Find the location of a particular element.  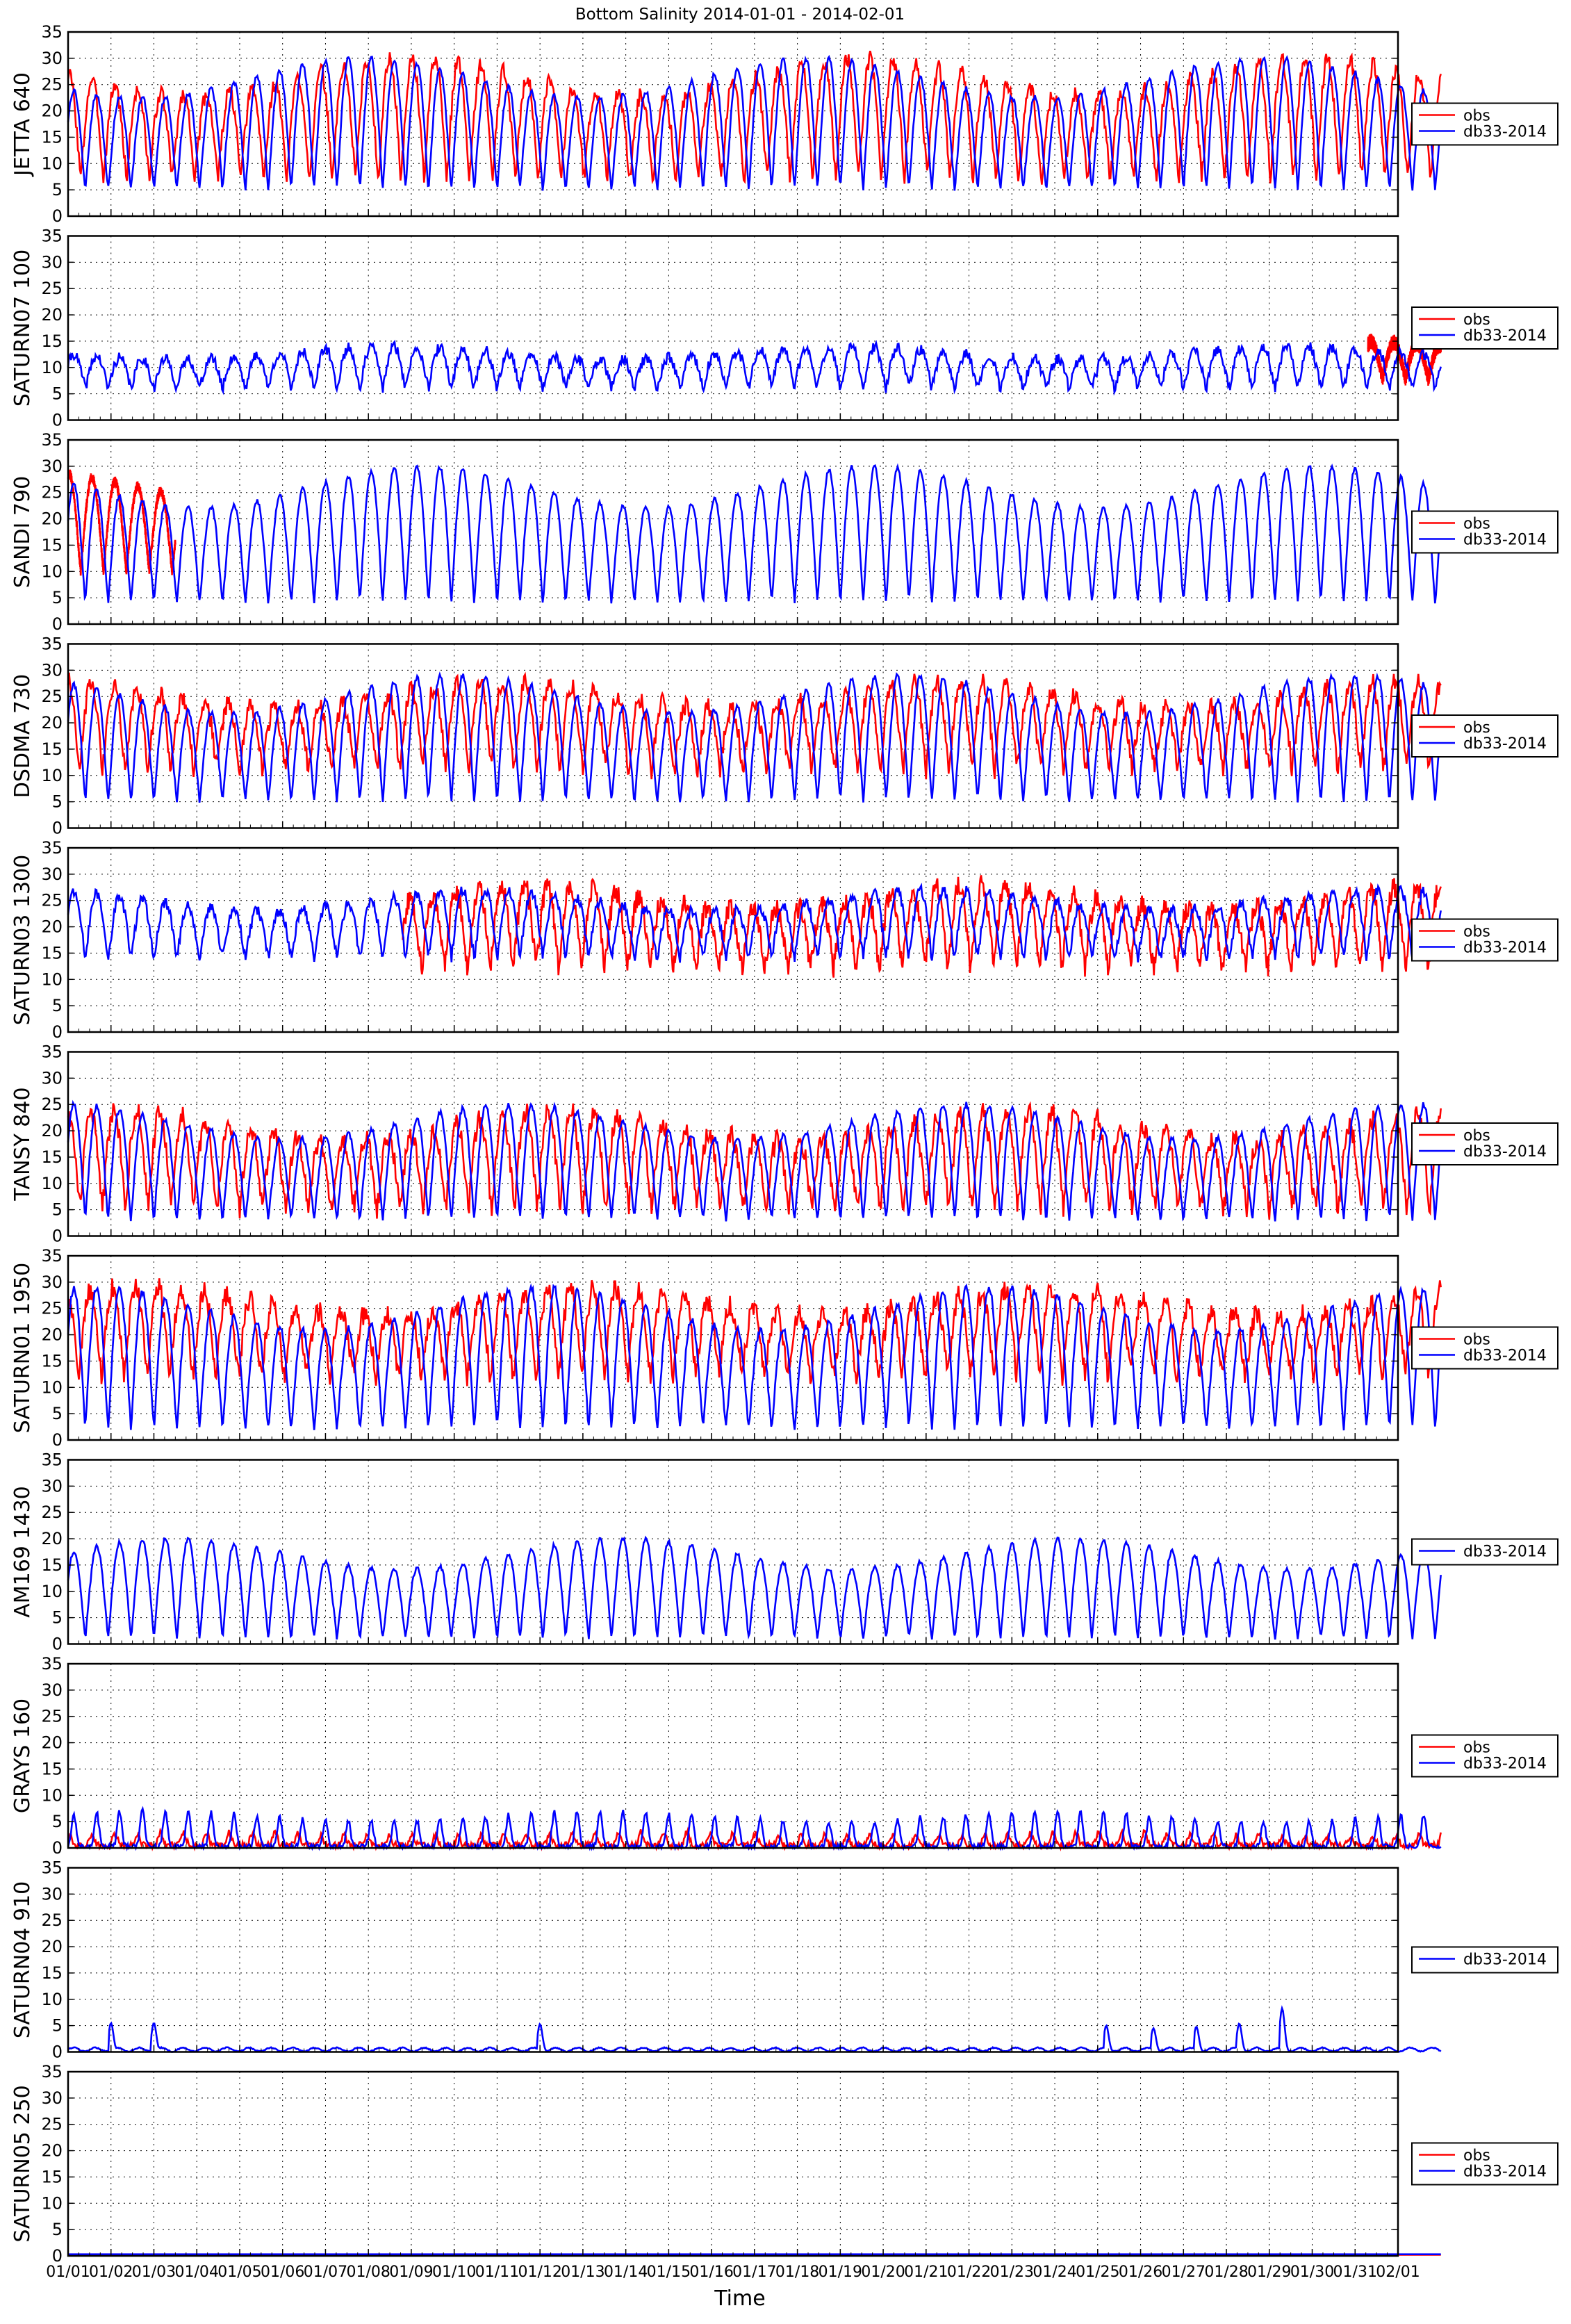

panel-10: 0 5 10 15 20 25 30 35 SATURN04 910 db33-2014 is located at coordinates (784, 1960).